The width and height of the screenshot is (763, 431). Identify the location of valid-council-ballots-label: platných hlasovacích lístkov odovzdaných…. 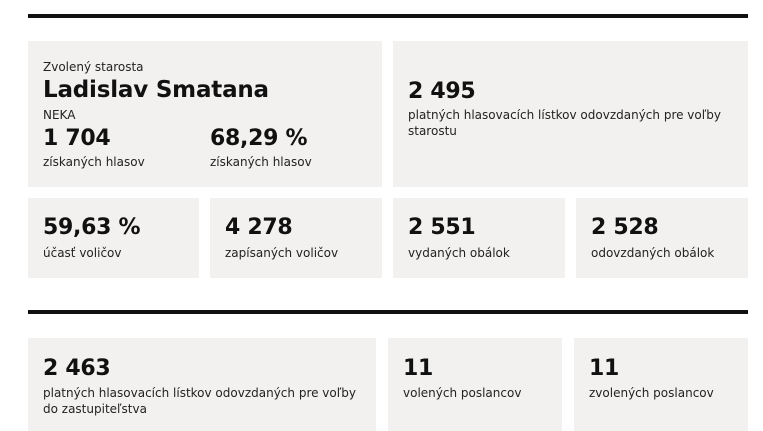
(199, 401).